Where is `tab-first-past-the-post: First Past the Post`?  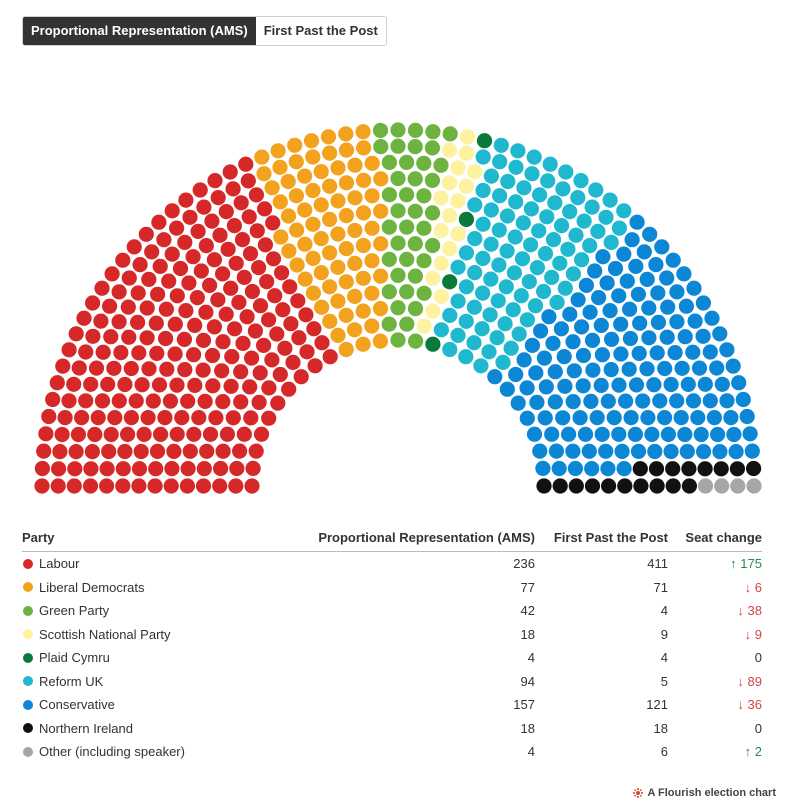
tab-first-past-the-post: First Past the Post is located at coordinates (320, 31).